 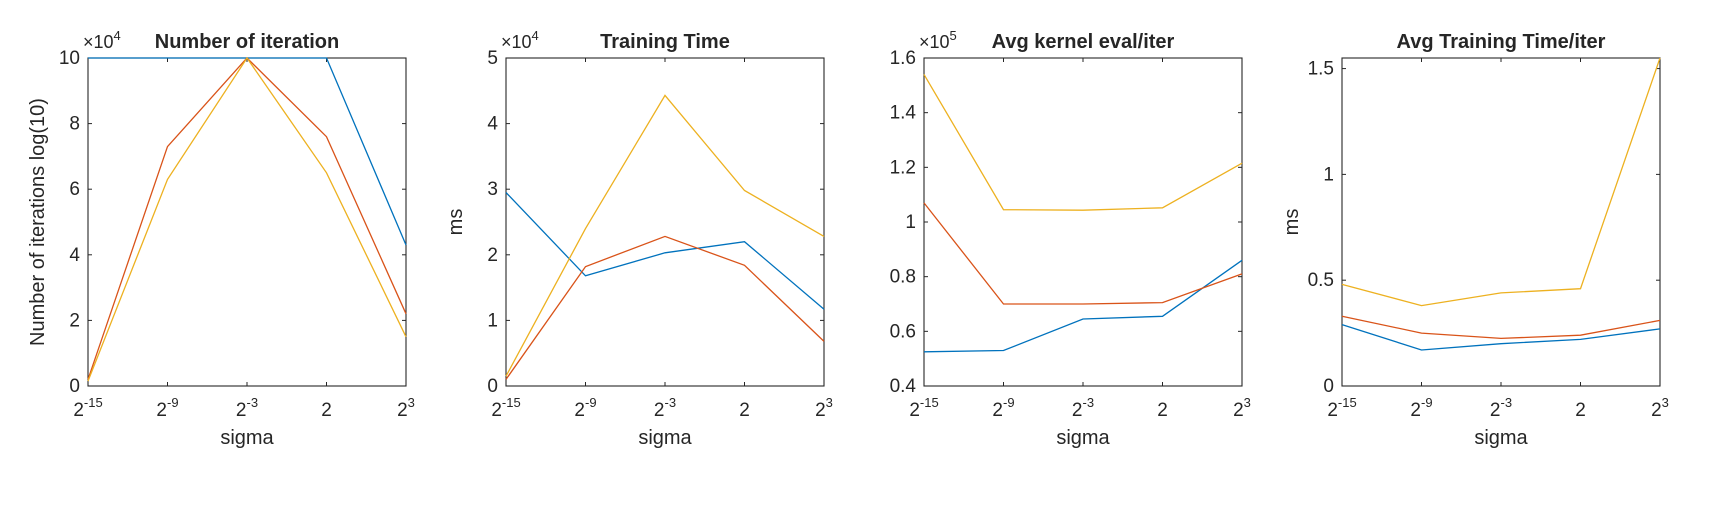 I want to click on y-tick-label: 10, so click(x=69, y=58).